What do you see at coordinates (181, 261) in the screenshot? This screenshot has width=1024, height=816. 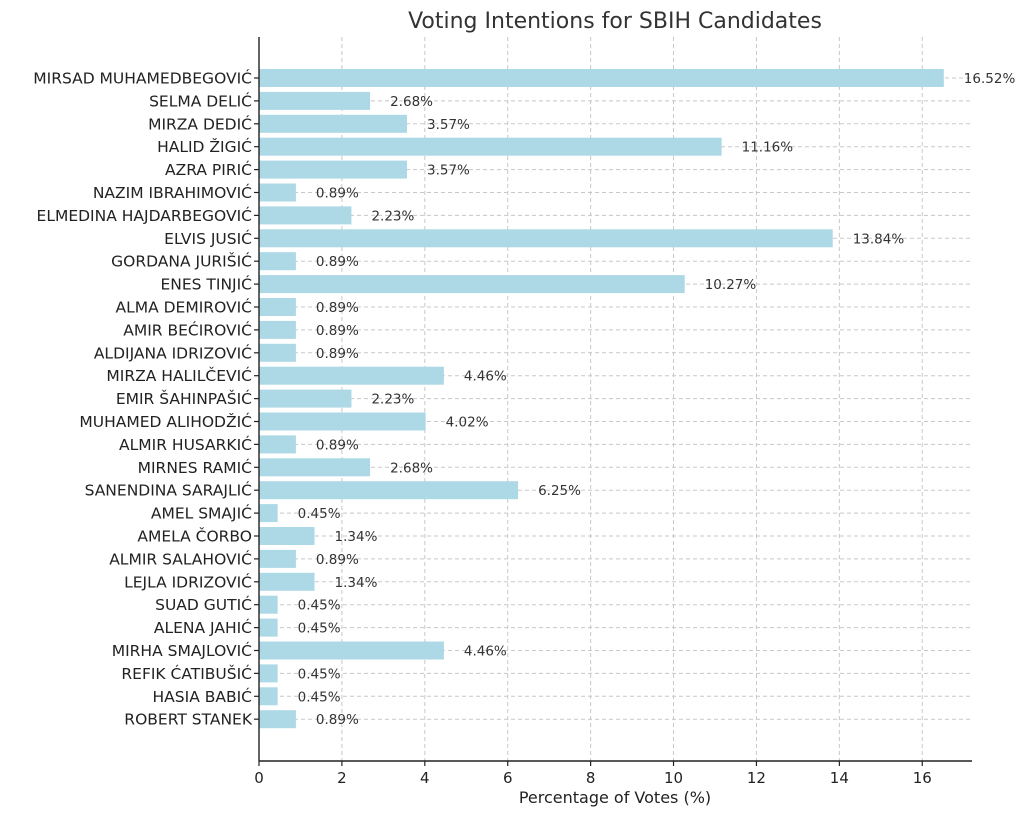 I see `category-label: GORDANA JURIŠIĆ` at bounding box center [181, 261].